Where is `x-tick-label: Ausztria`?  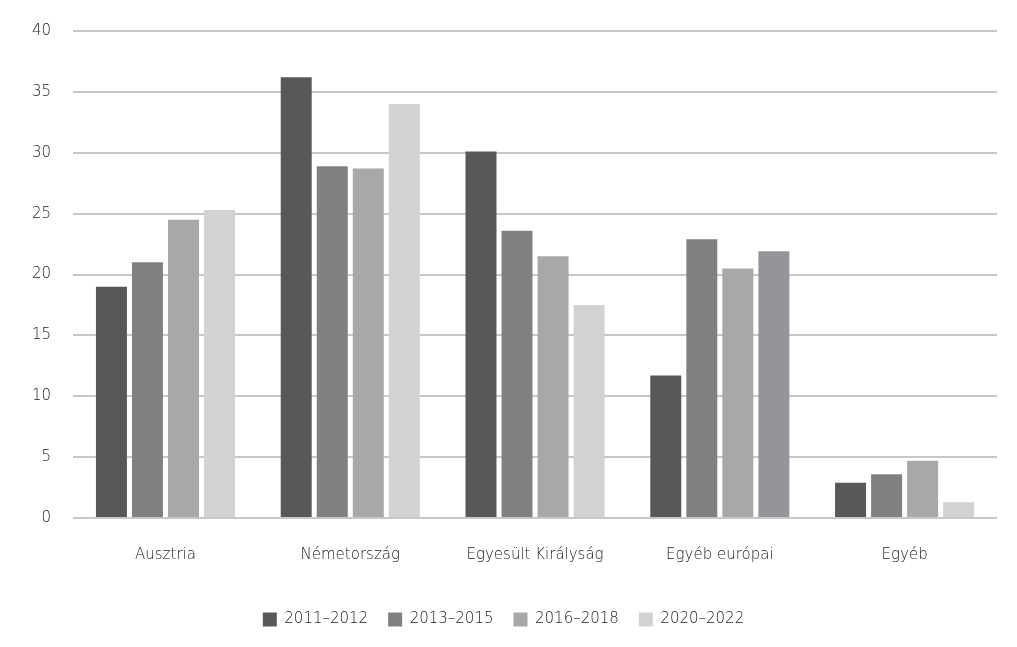 x-tick-label: Ausztria is located at coordinates (165, 553).